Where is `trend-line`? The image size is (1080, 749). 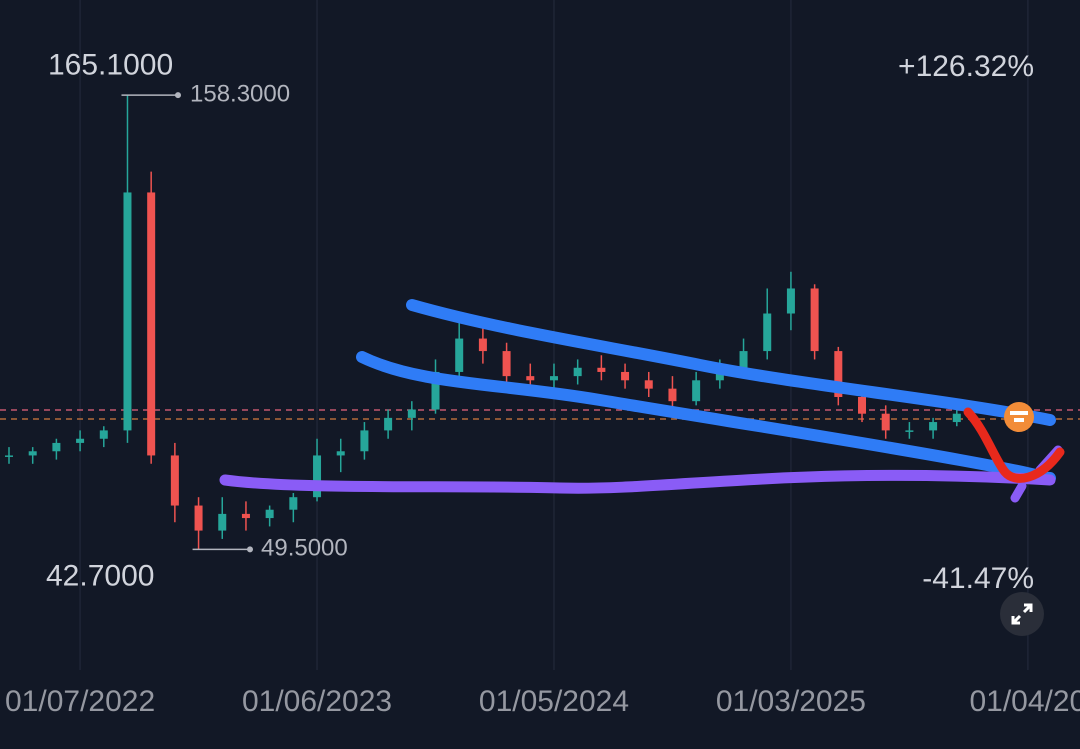 trend-line is located at coordinates (731, 362).